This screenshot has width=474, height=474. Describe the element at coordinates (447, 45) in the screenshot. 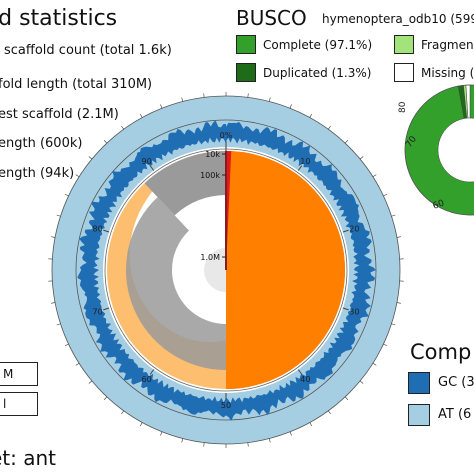

I see `busco-fragmented-label: Fragment` at that location.